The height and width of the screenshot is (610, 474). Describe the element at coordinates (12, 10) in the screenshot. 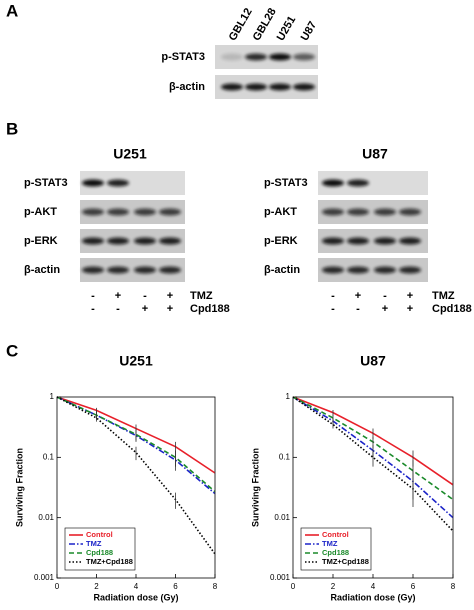

I see `panel-label: A` at that location.